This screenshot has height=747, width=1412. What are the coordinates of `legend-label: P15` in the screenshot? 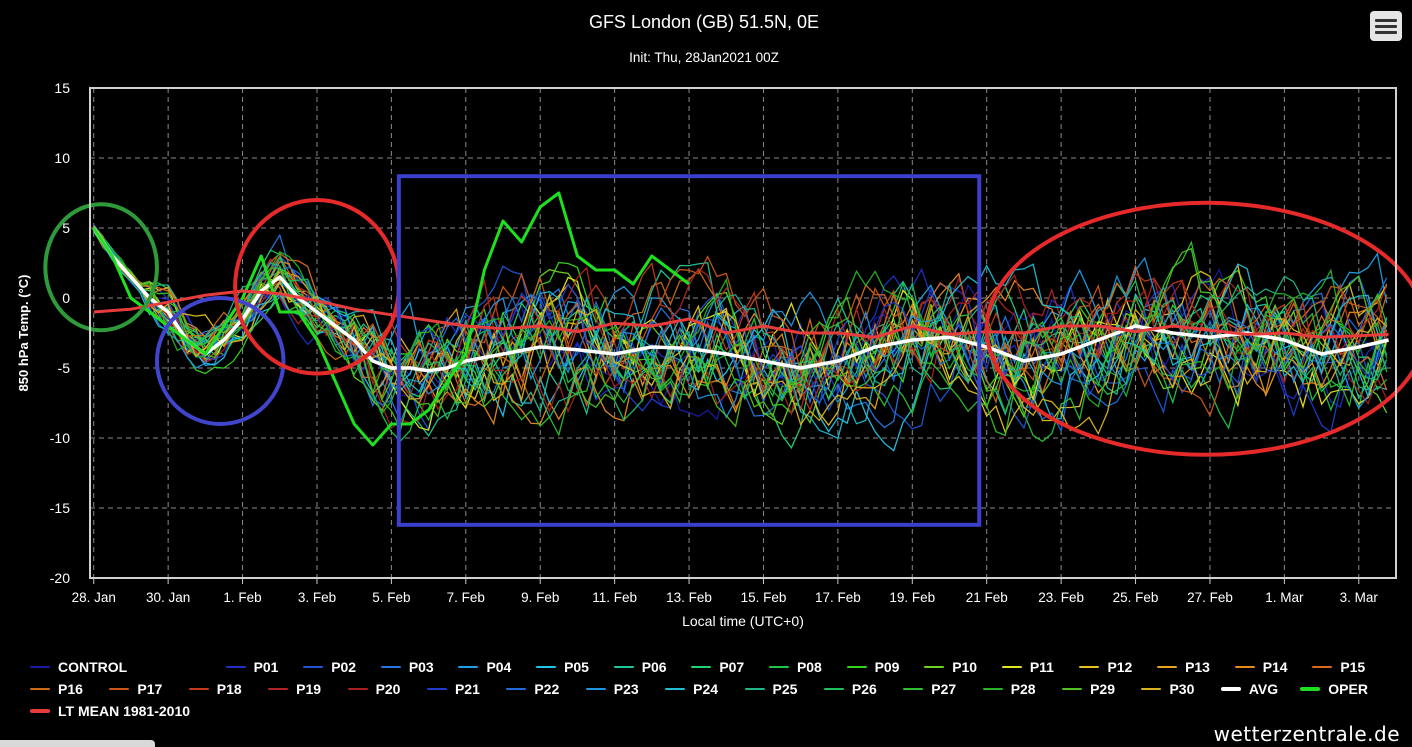 It's located at (1353, 667).